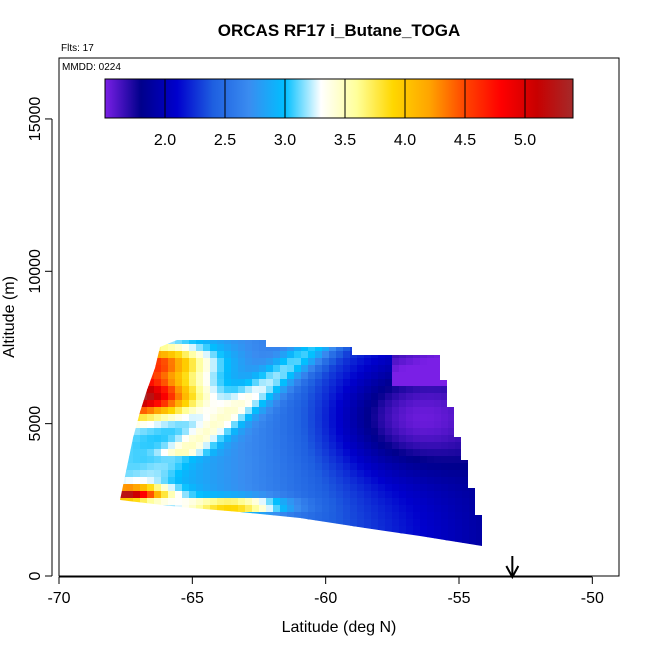  I want to click on colorbar-gradient, so click(339, 98).